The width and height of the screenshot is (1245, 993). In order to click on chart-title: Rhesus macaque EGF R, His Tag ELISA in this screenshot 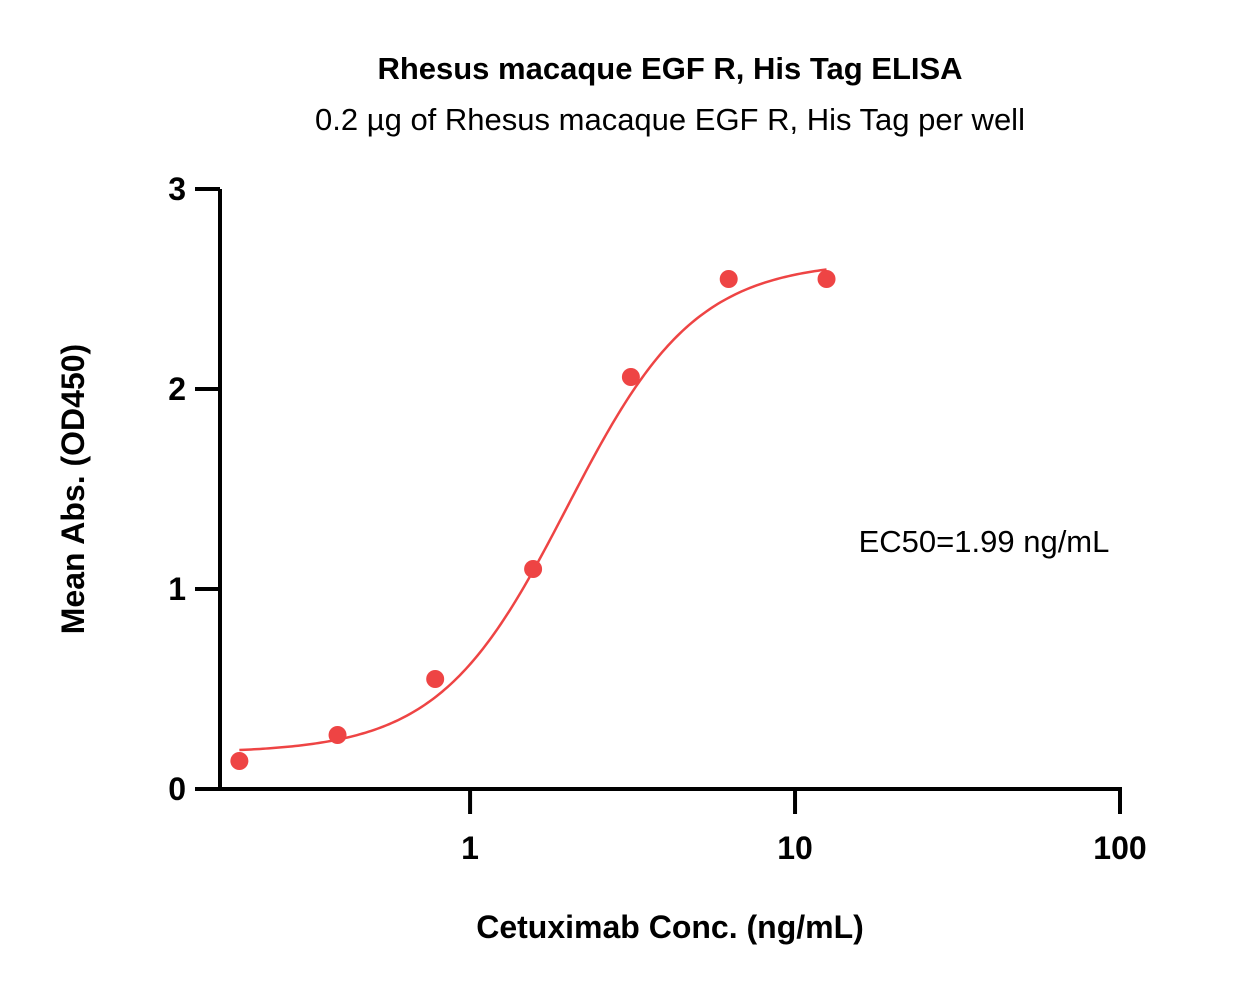, I will do `click(669, 68)`.